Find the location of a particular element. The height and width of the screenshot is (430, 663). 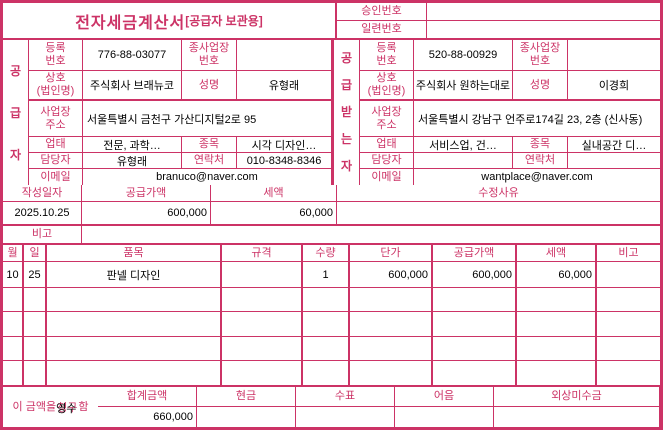

buyer-name-value: 주식회사 원하는대로 is located at coordinates (463, 86).